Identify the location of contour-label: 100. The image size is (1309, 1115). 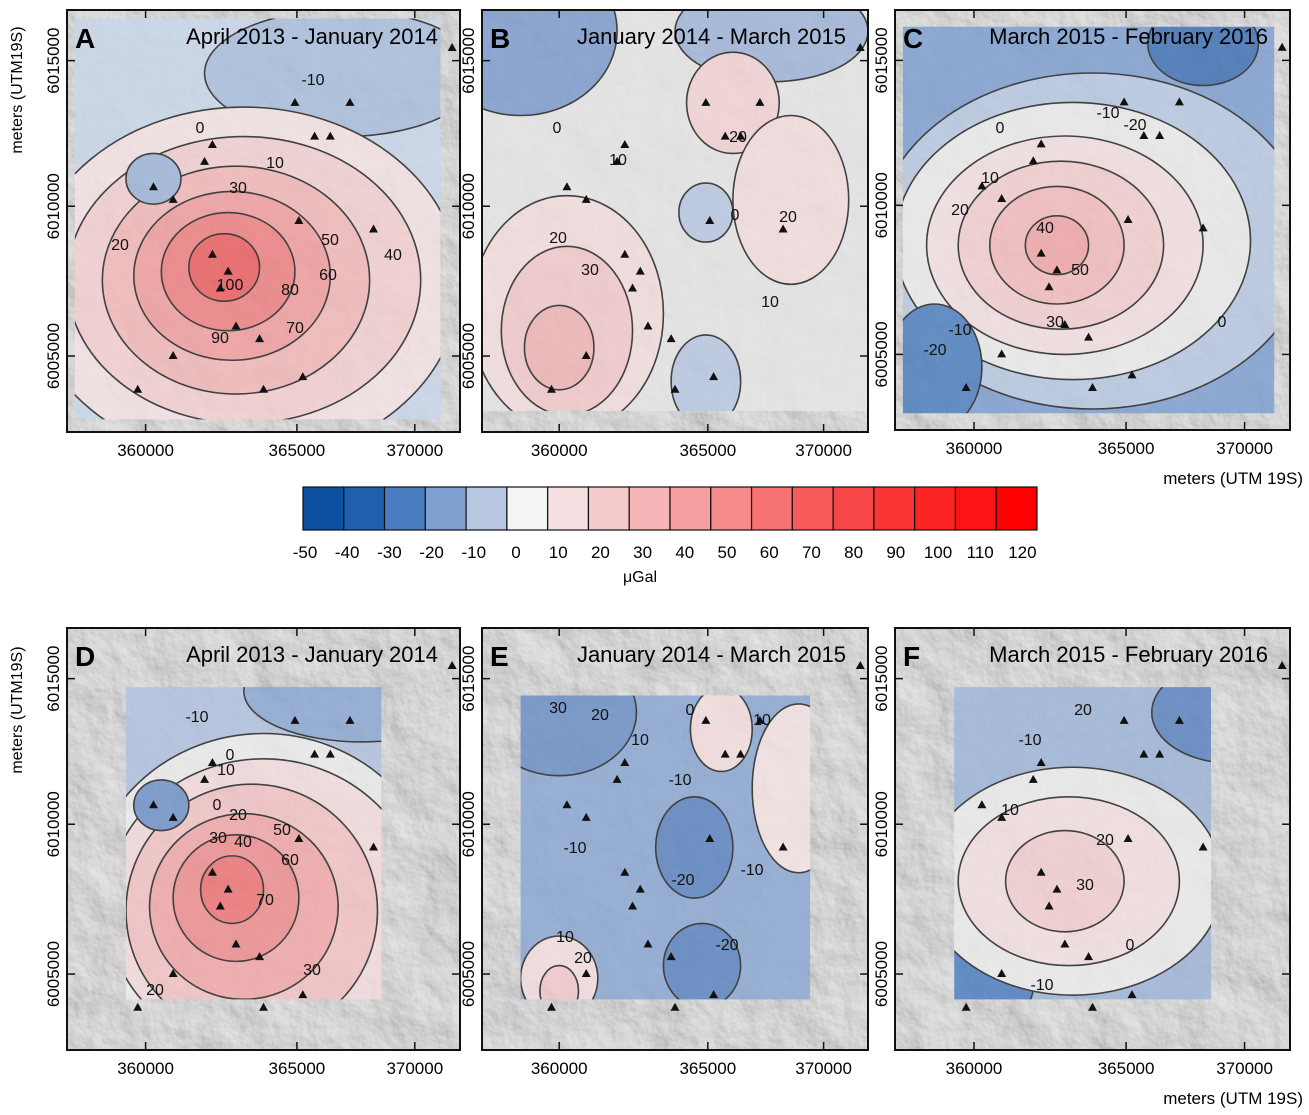
(230, 285).